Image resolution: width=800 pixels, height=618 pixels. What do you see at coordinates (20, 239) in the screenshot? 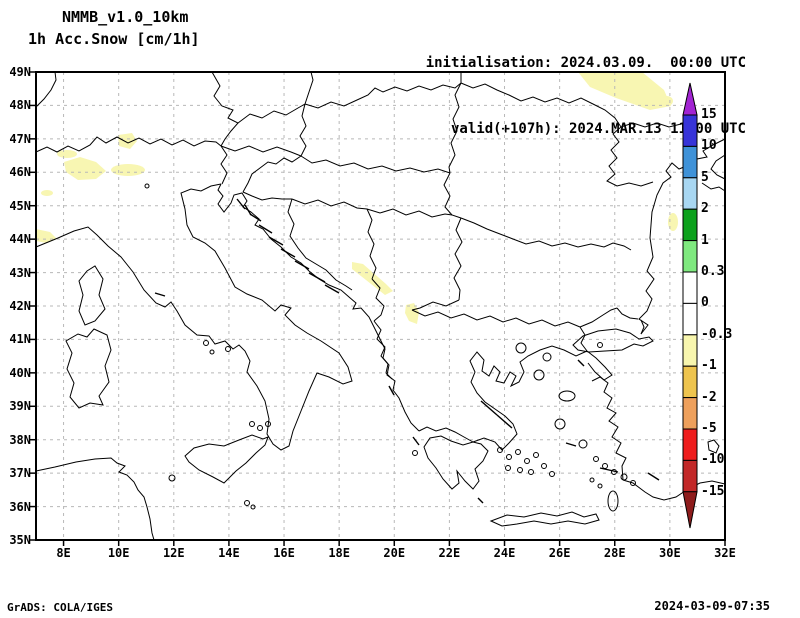
I see `y-axis-label: 44N` at bounding box center [20, 239].